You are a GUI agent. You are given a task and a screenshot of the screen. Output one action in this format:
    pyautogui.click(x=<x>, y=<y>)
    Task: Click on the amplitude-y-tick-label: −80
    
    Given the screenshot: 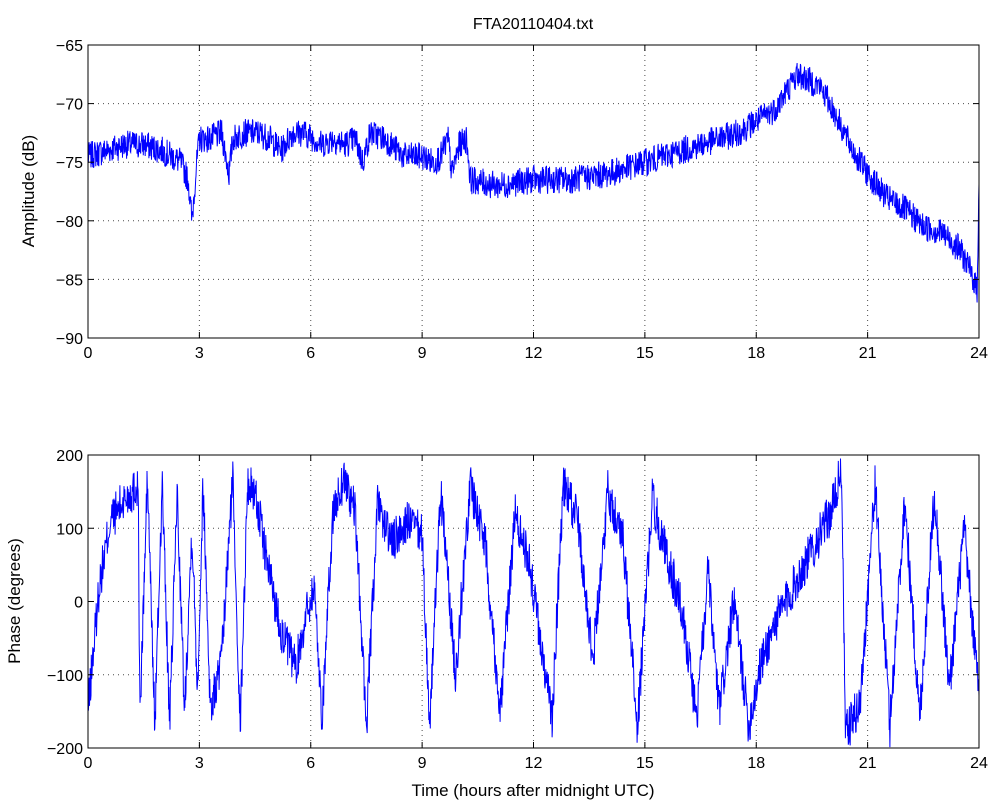 What is the action you would take?
    pyautogui.click(x=69, y=222)
    